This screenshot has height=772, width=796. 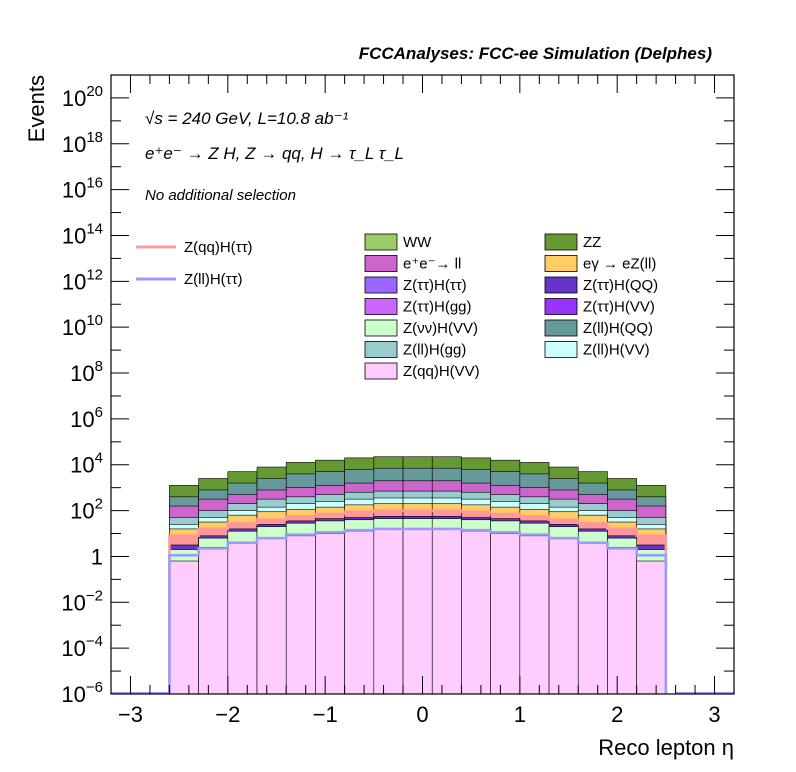 What do you see at coordinates (274, 153) in the screenshot?
I see `process-annotation: e⁺e⁻ → Z H, Z → qq, H → τ_L τ_L` at bounding box center [274, 153].